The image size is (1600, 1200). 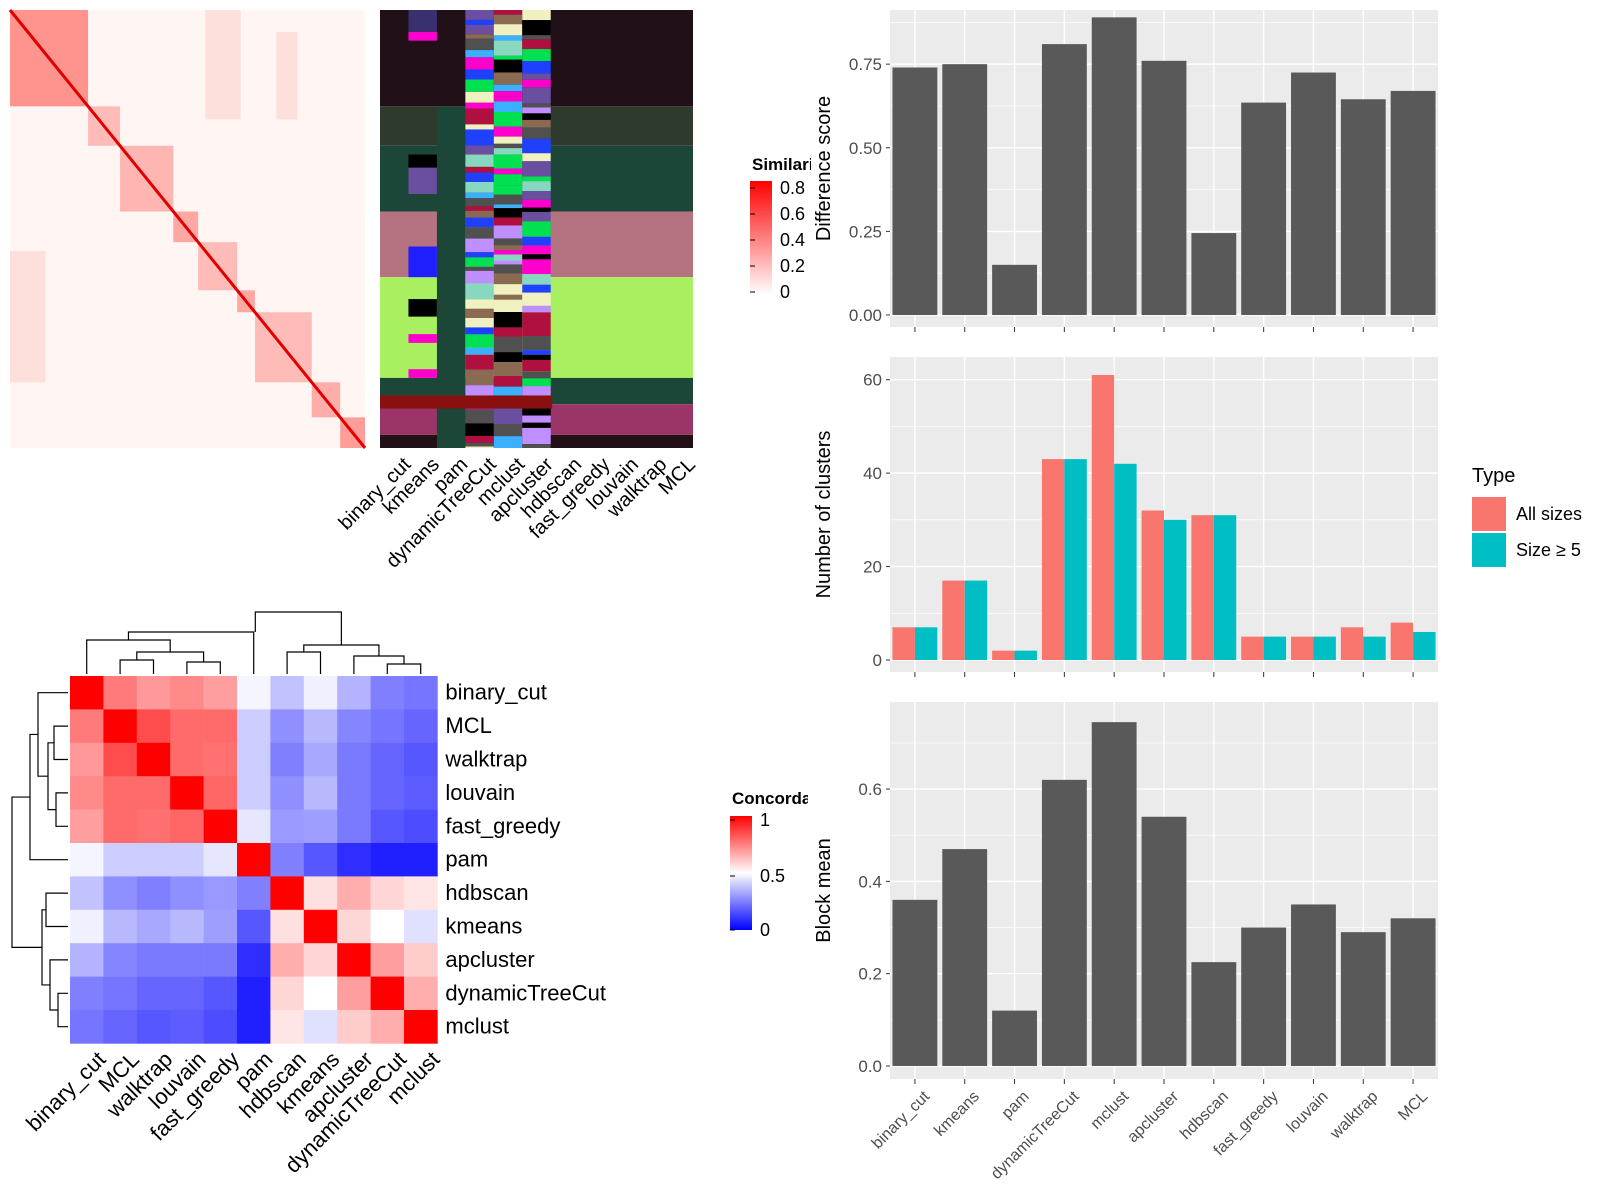 I want to click on y-tick-label: 0.0, so click(x=870, y=1066).